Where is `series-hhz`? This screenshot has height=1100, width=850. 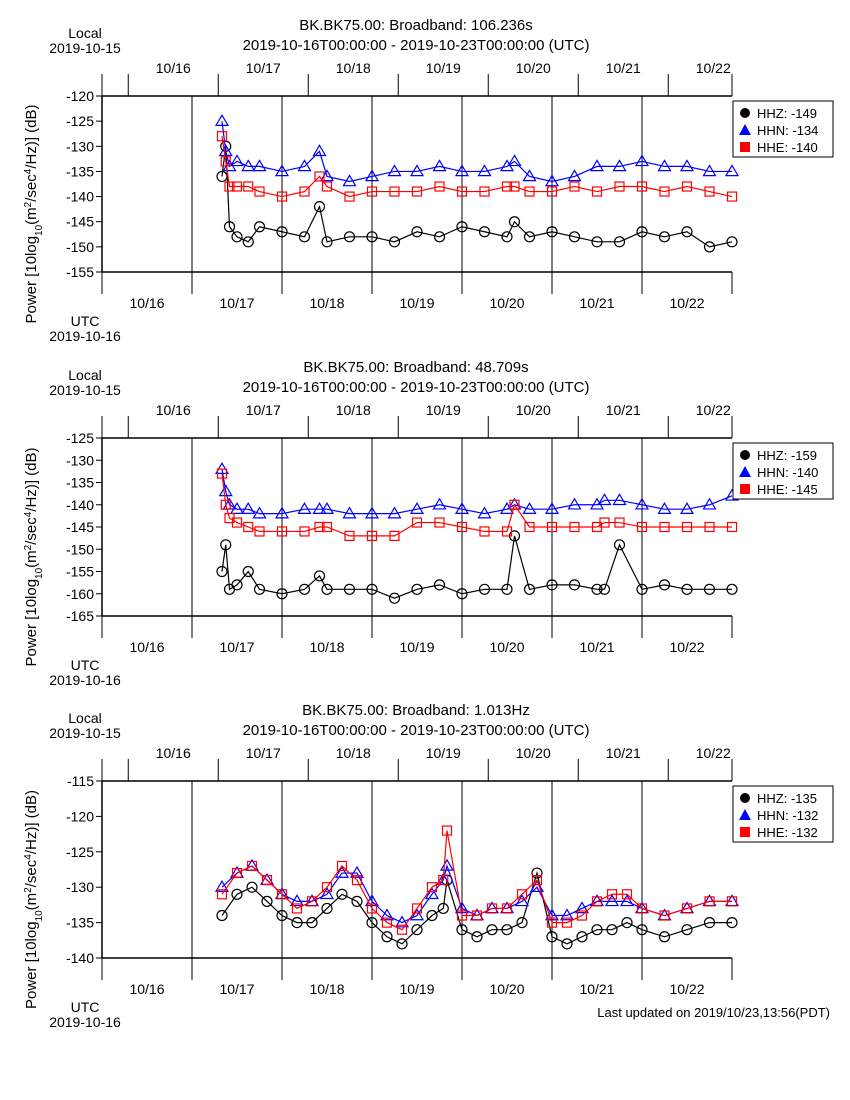 series-hhz is located at coordinates (477, 908).